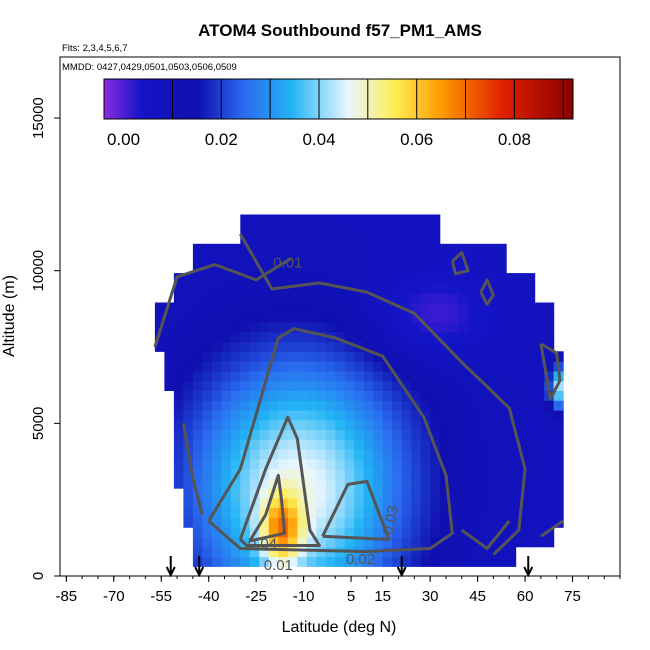 The height and width of the screenshot is (650, 650). I want to click on flight-arrow-head, so click(401, 572).